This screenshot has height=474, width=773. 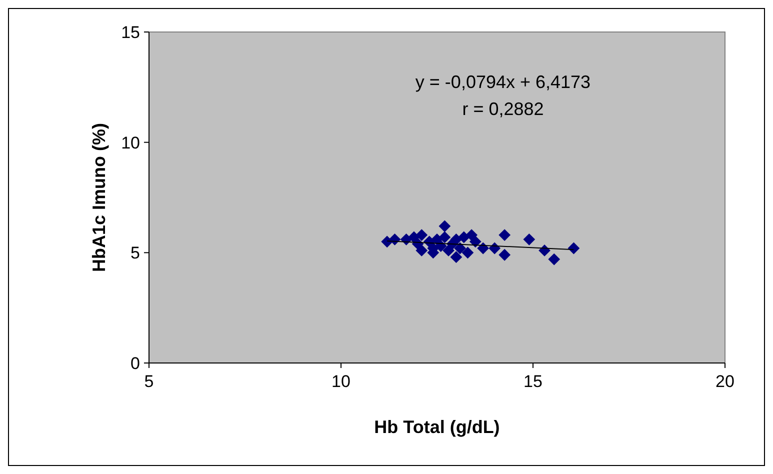 I want to click on x-tick-label: 5, so click(x=149, y=381).